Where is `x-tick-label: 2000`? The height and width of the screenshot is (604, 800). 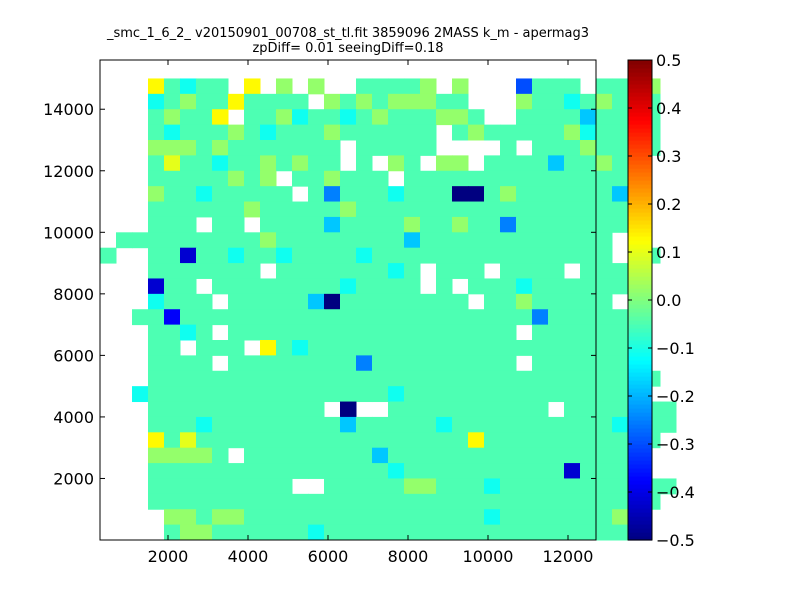
x-tick-label: 2000 is located at coordinates (168, 556).